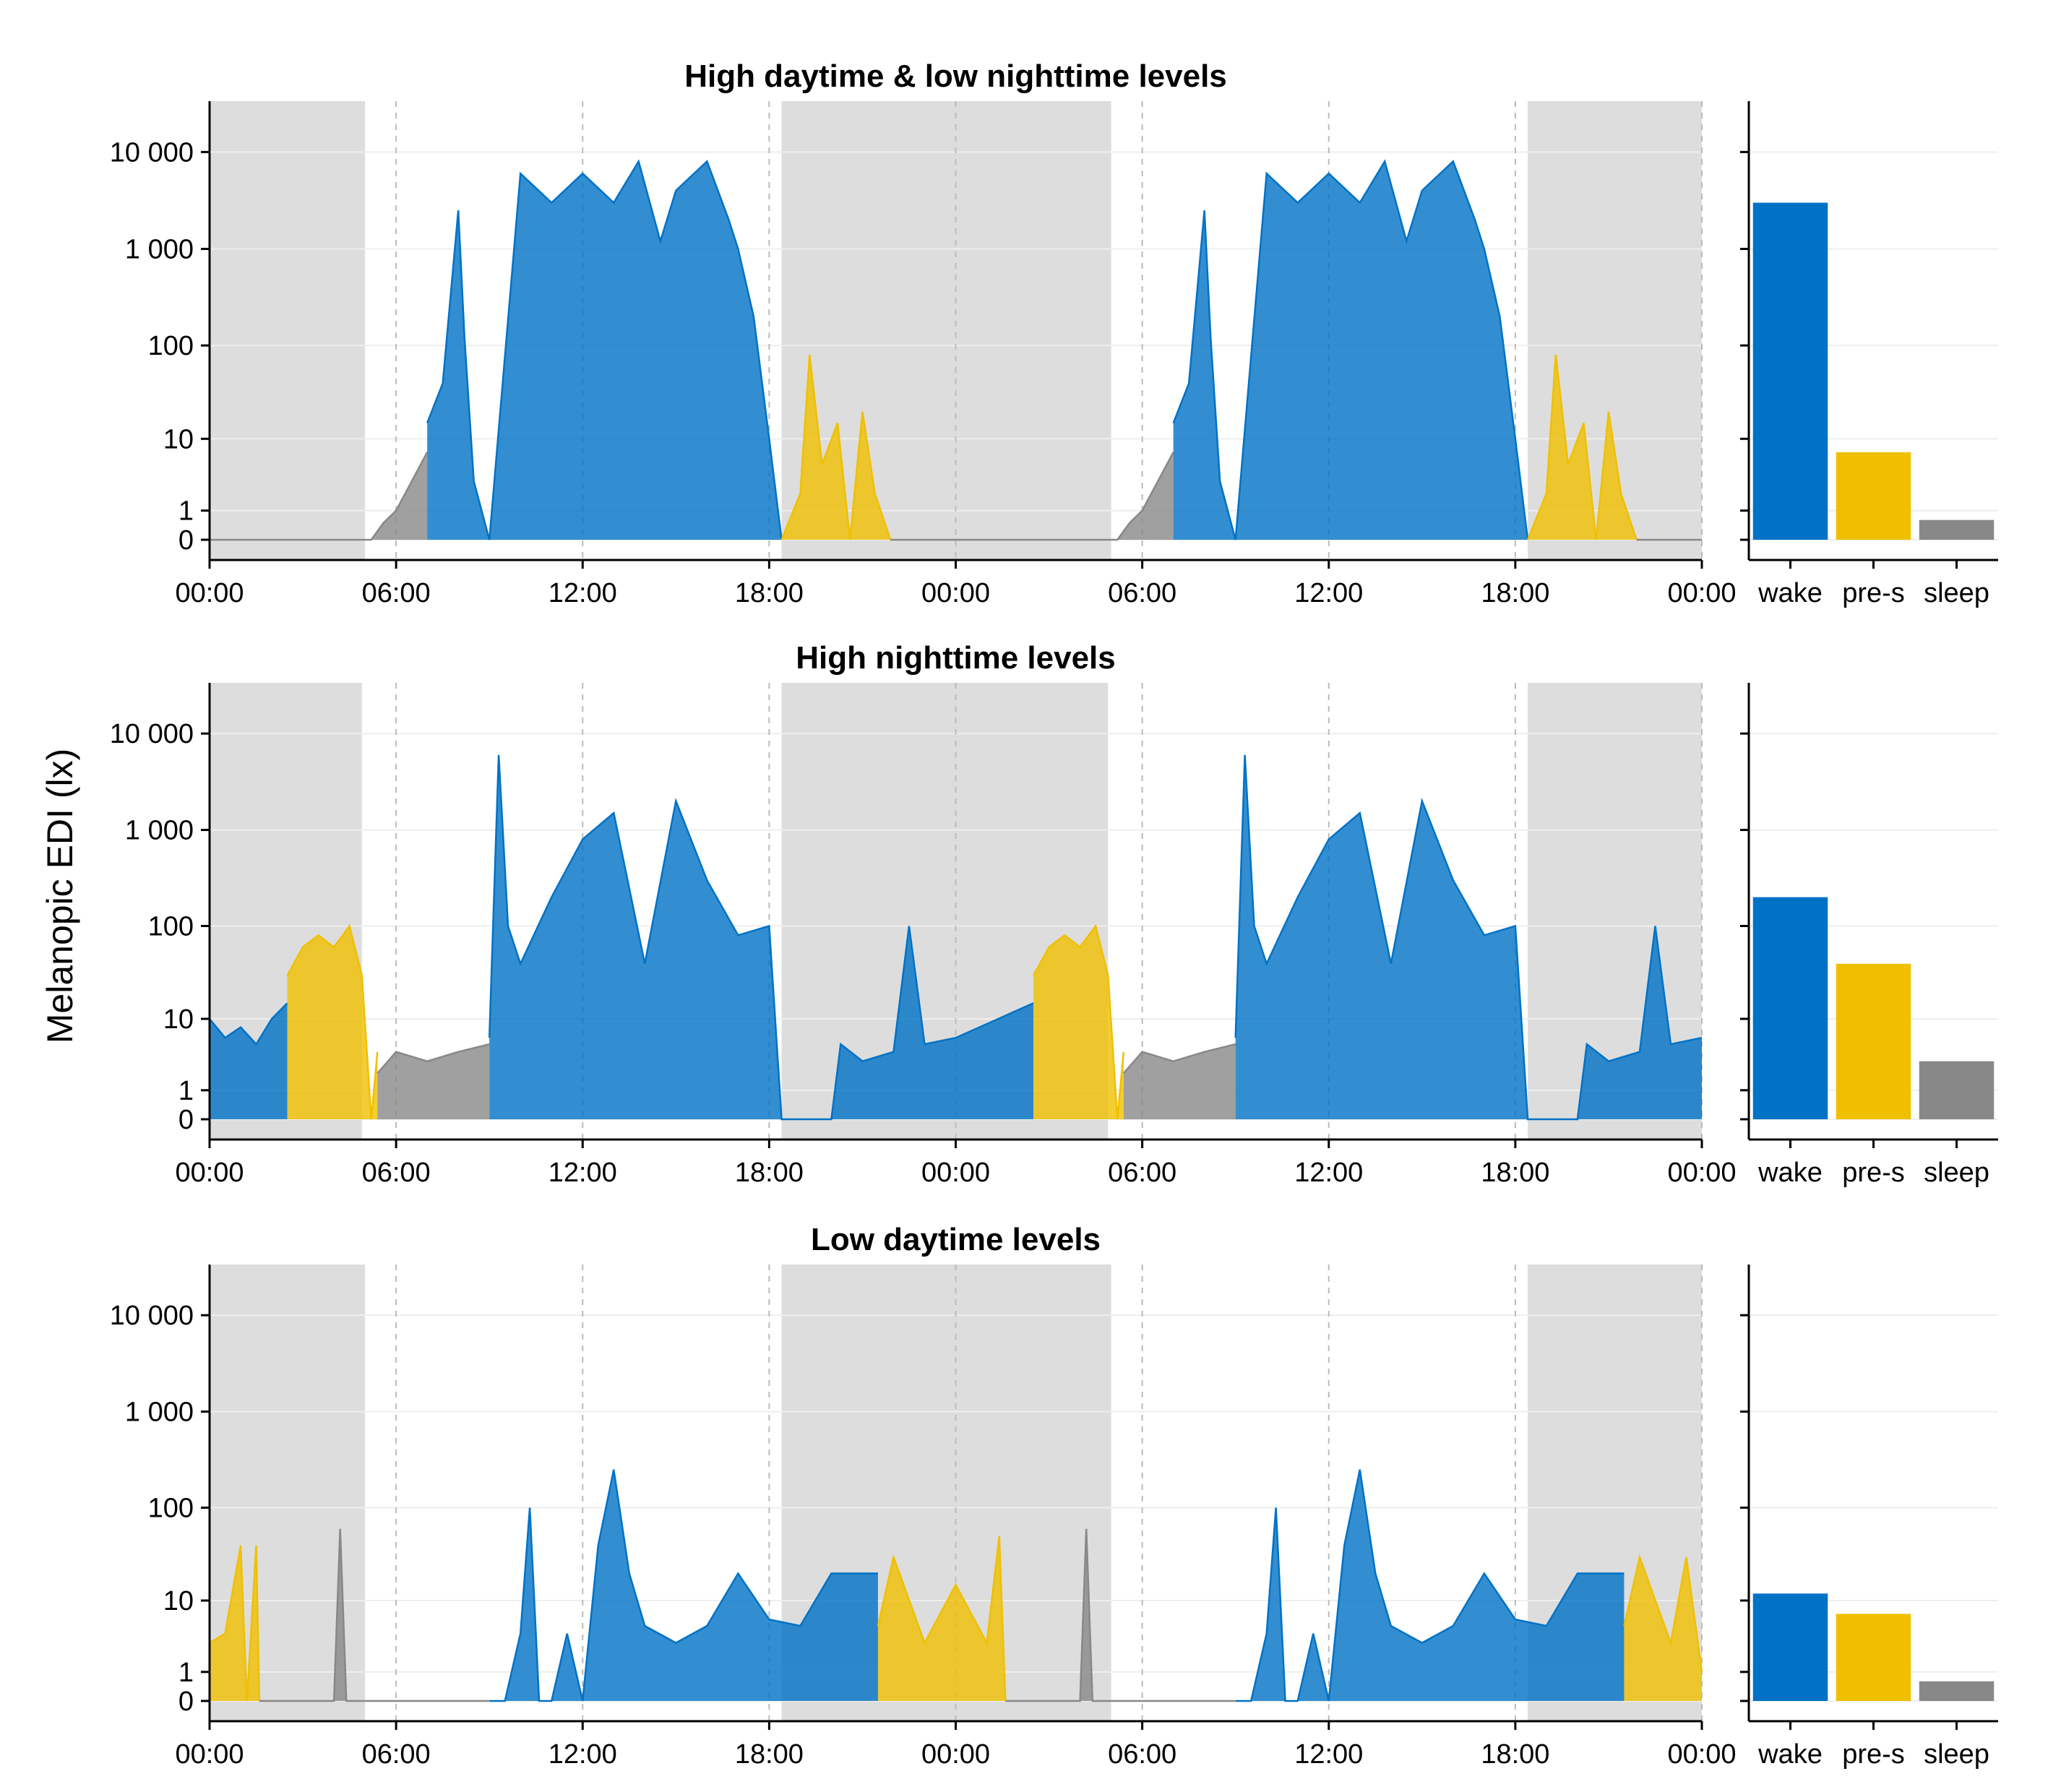 Image resolution: width=2048 pixels, height=1792 pixels. What do you see at coordinates (956, 1239) in the screenshot?
I see `panel-title: Low daytime levels` at bounding box center [956, 1239].